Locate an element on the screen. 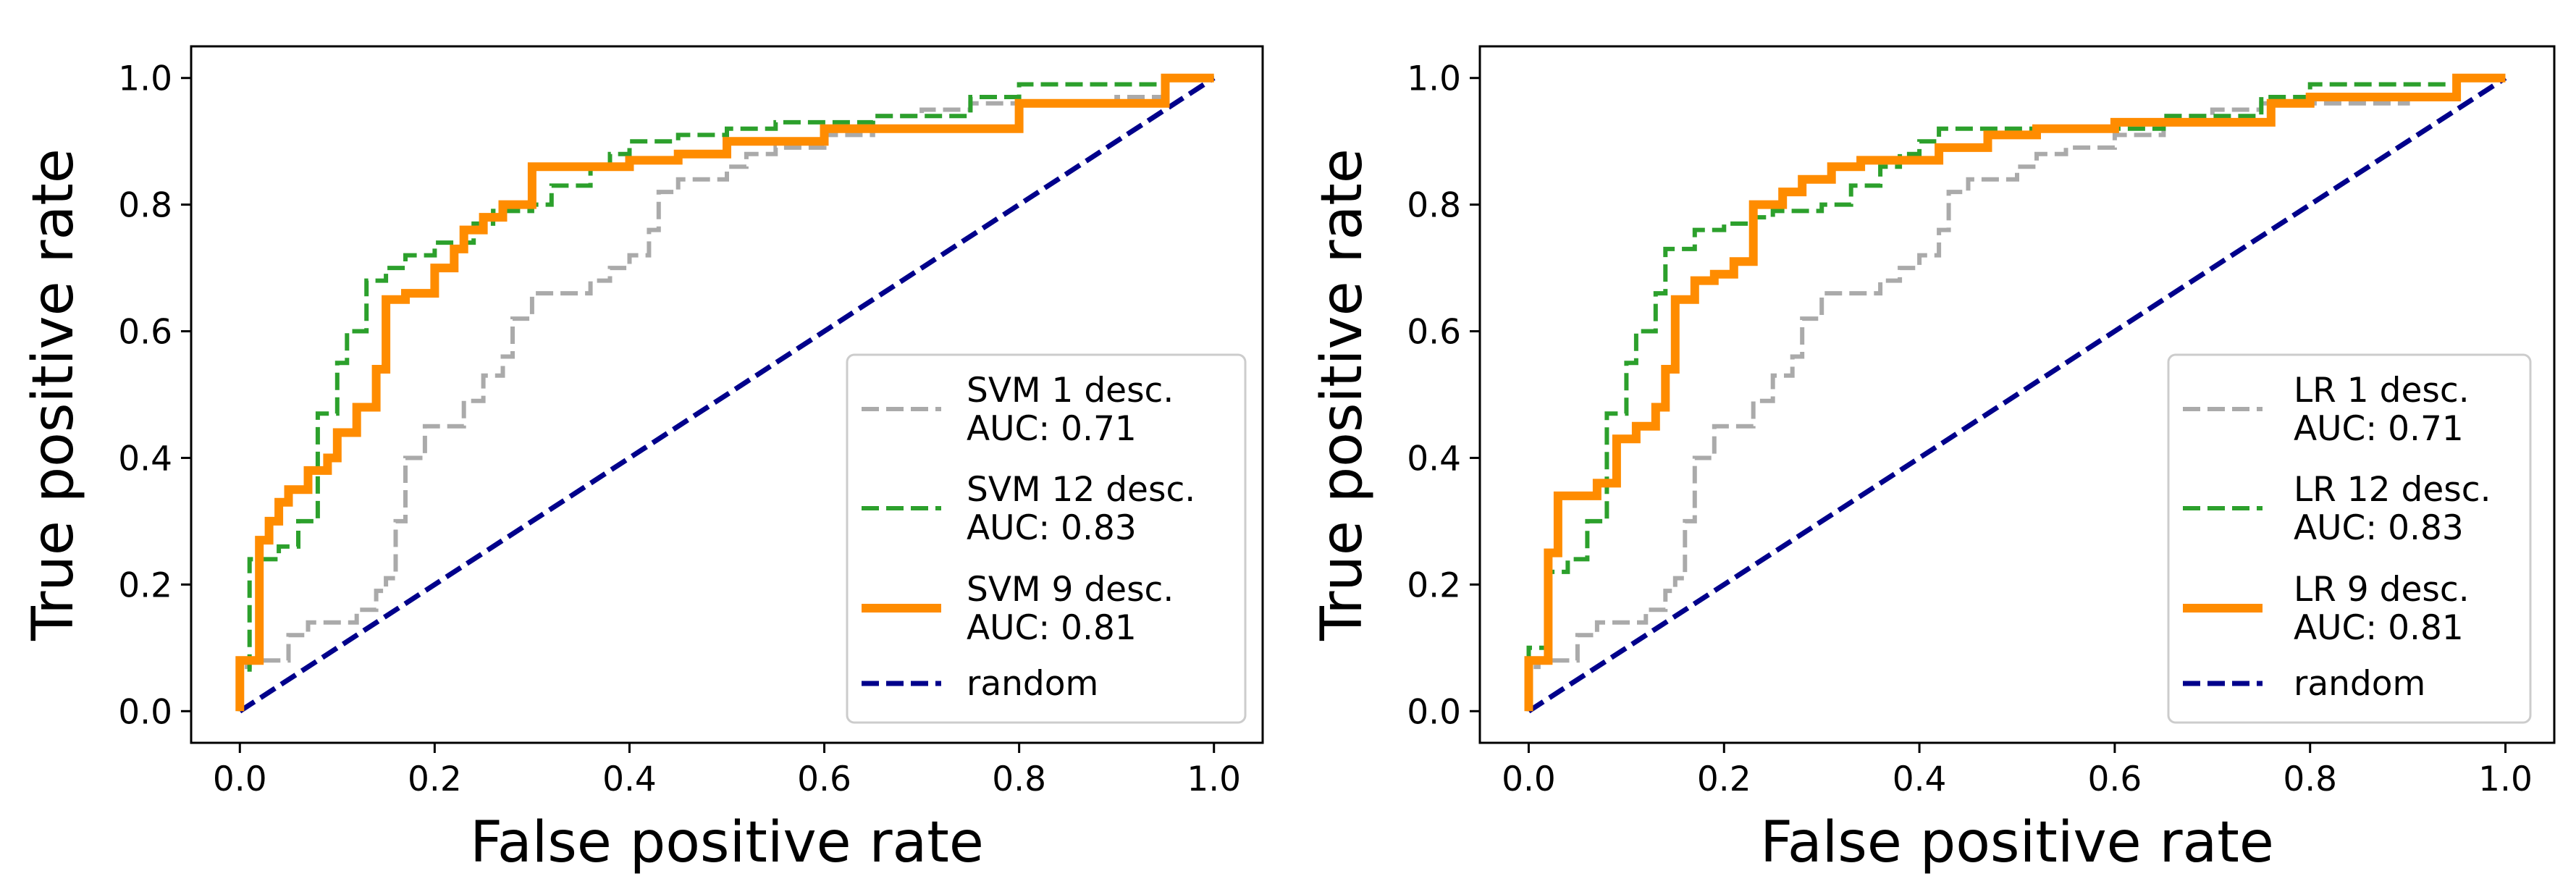 This screenshot has width=2576, height=884. lr-legend-name-4: random is located at coordinates (2359, 684).